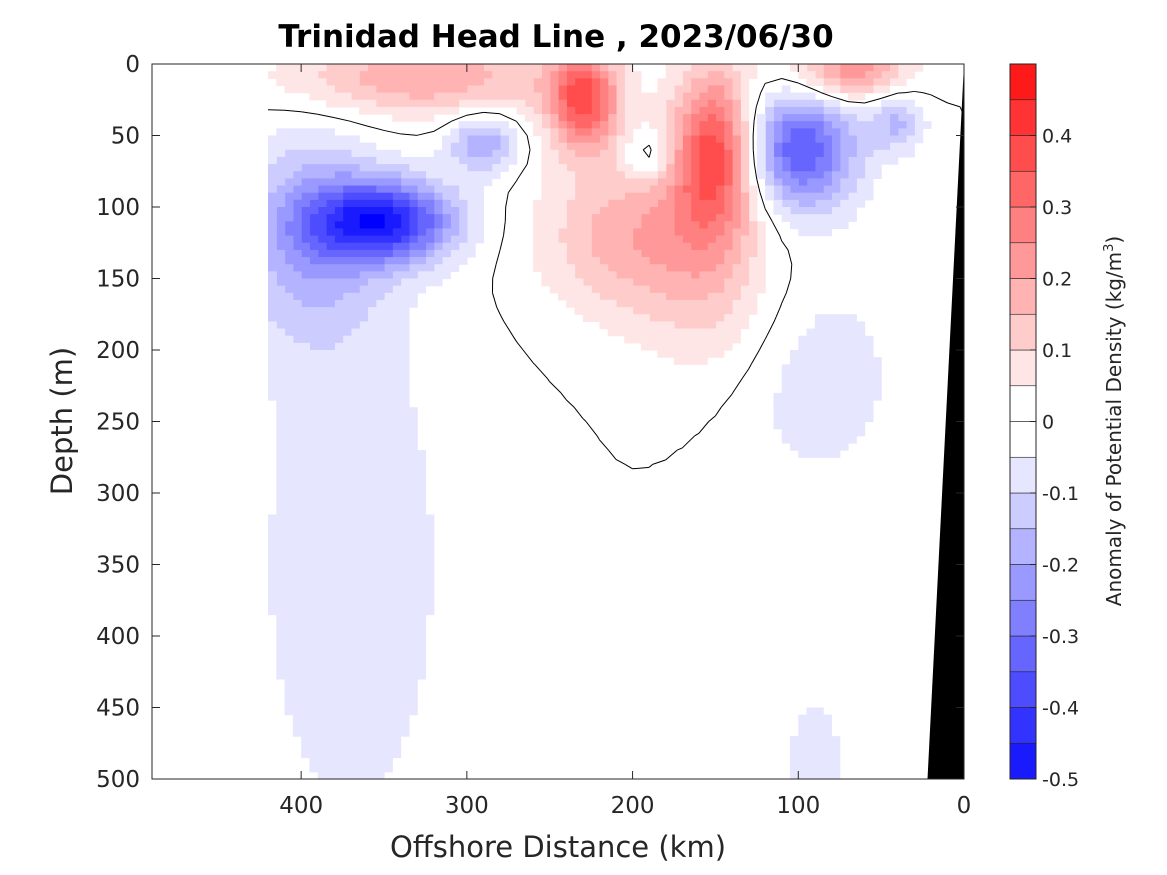 This screenshot has height=875, width=1167. What do you see at coordinates (945, 421) in the screenshot?
I see `bathymetry-mask` at bounding box center [945, 421].